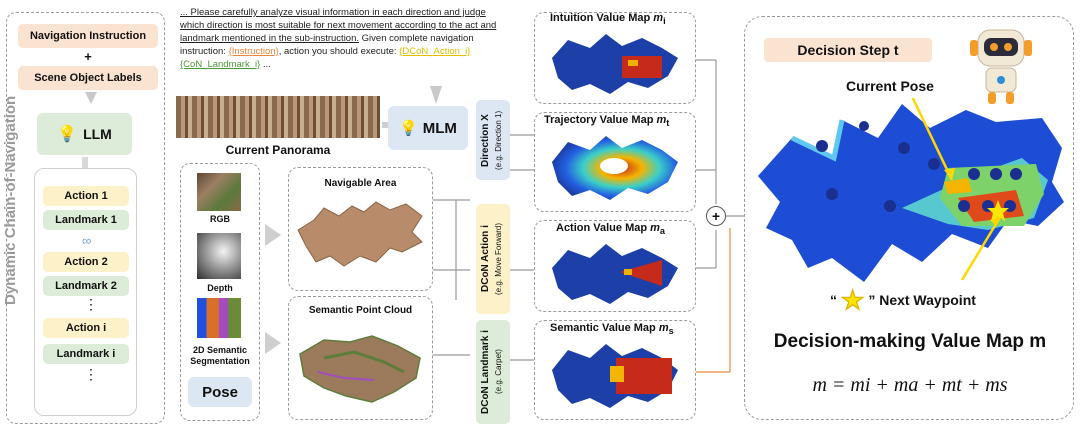 This screenshot has width=1080, height=428. Describe the element at coordinates (848, 50) in the screenshot. I see `decision-step-badge: Decision Step t` at that location.